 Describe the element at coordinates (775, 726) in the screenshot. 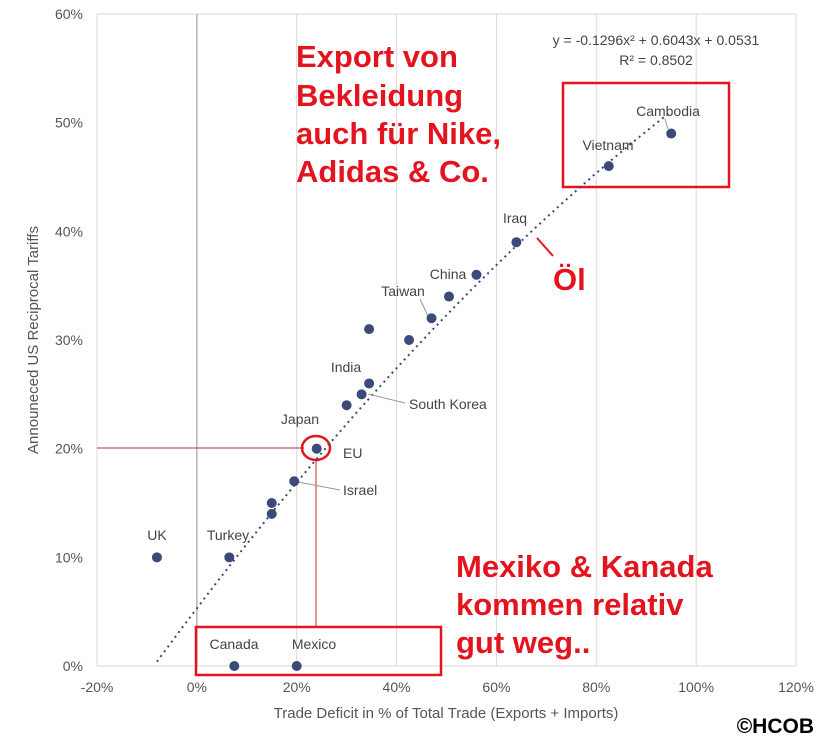

I see `copyright-credit: ©HCOB` at that location.